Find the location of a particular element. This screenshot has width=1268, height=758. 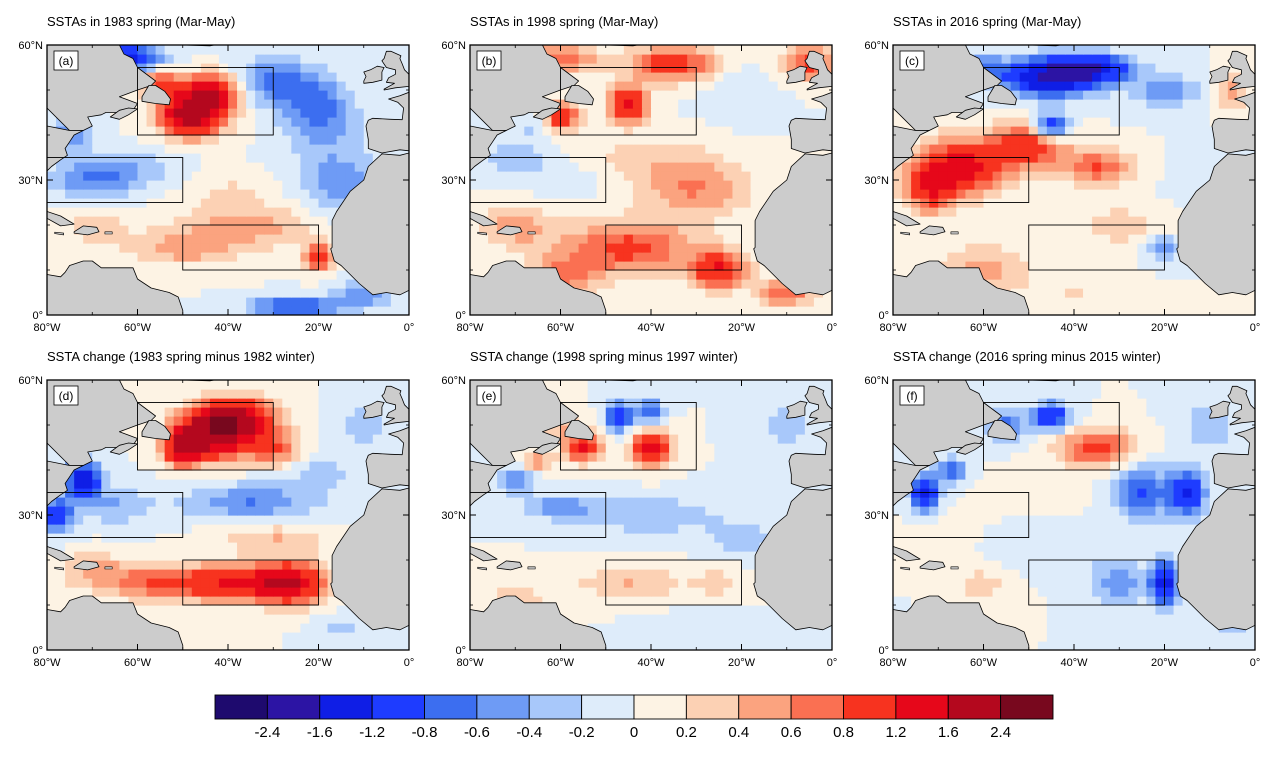

x-tick-label: 60°W is located at coordinates (561, 328).